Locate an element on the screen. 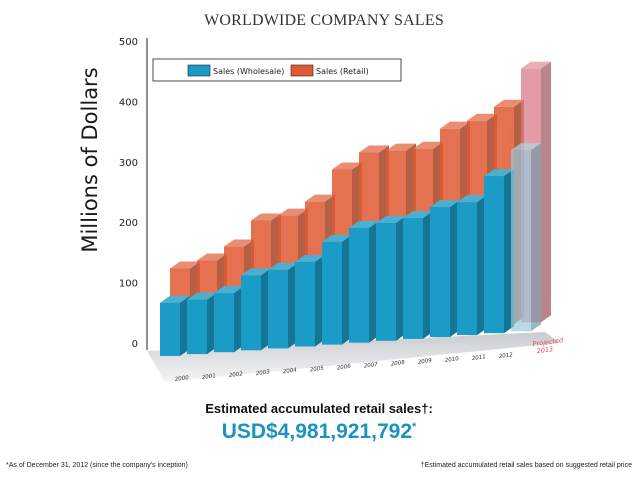  x-tick-label: 2001 is located at coordinates (209, 377).